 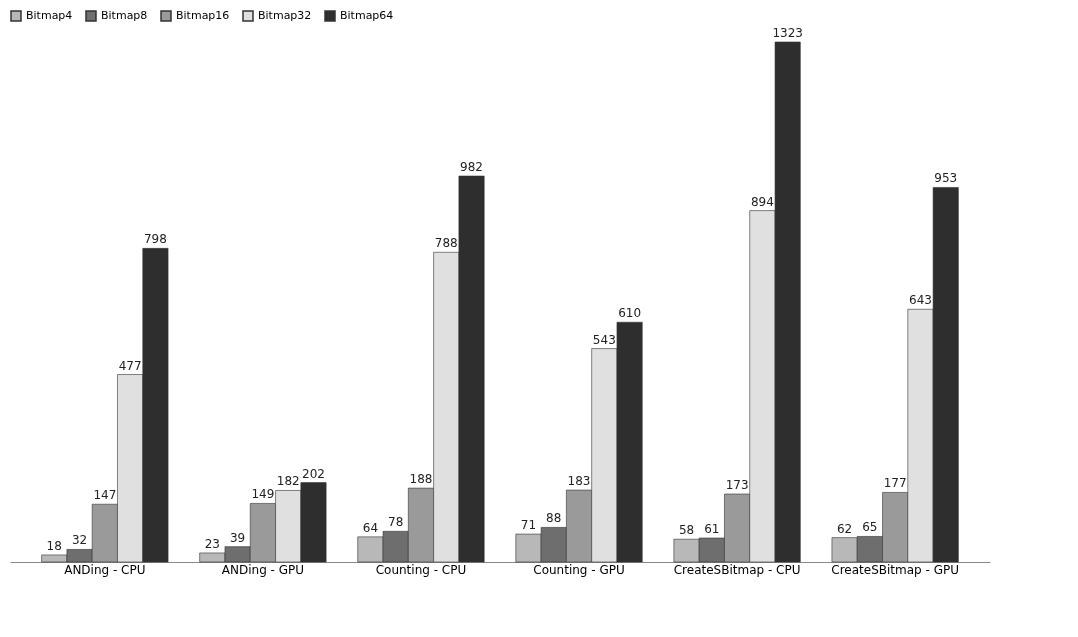 I want to click on data-label: 62, so click(x=844, y=528).